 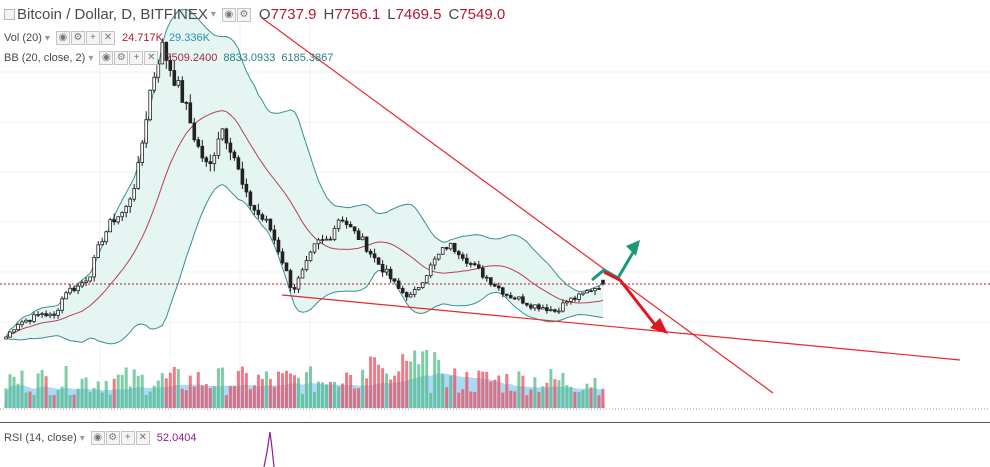 I want to click on ohlc-low-value: 7469.5, so click(x=418, y=14).